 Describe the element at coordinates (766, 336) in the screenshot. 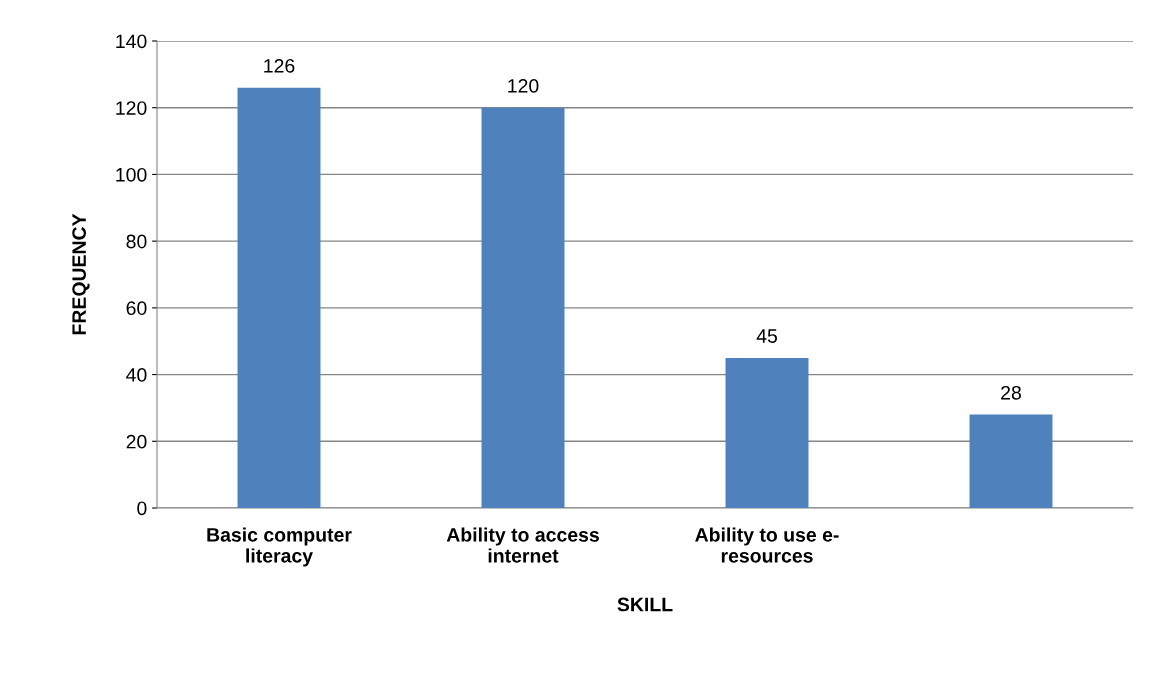

I see `data-label: 45` at that location.